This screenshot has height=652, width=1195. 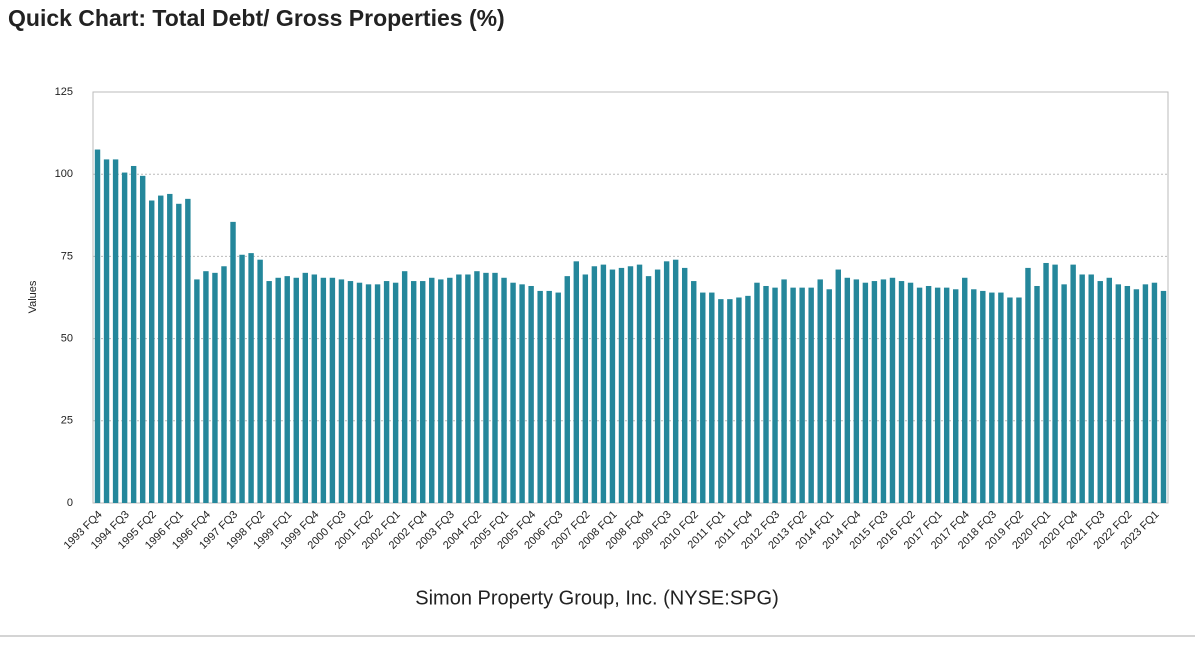 What do you see at coordinates (67, 256) in the screenshot?
I see `y-tick-label: 75` at bounding box center [67, 256].